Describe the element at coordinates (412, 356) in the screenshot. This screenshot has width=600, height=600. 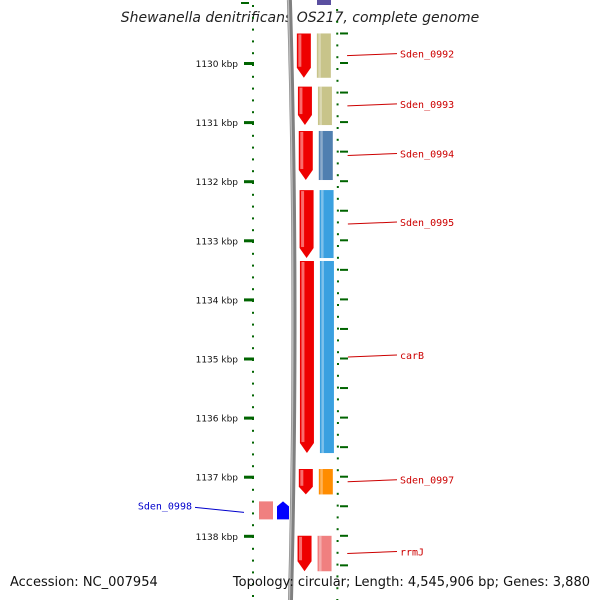
I see `gene-label: carB` at that location.